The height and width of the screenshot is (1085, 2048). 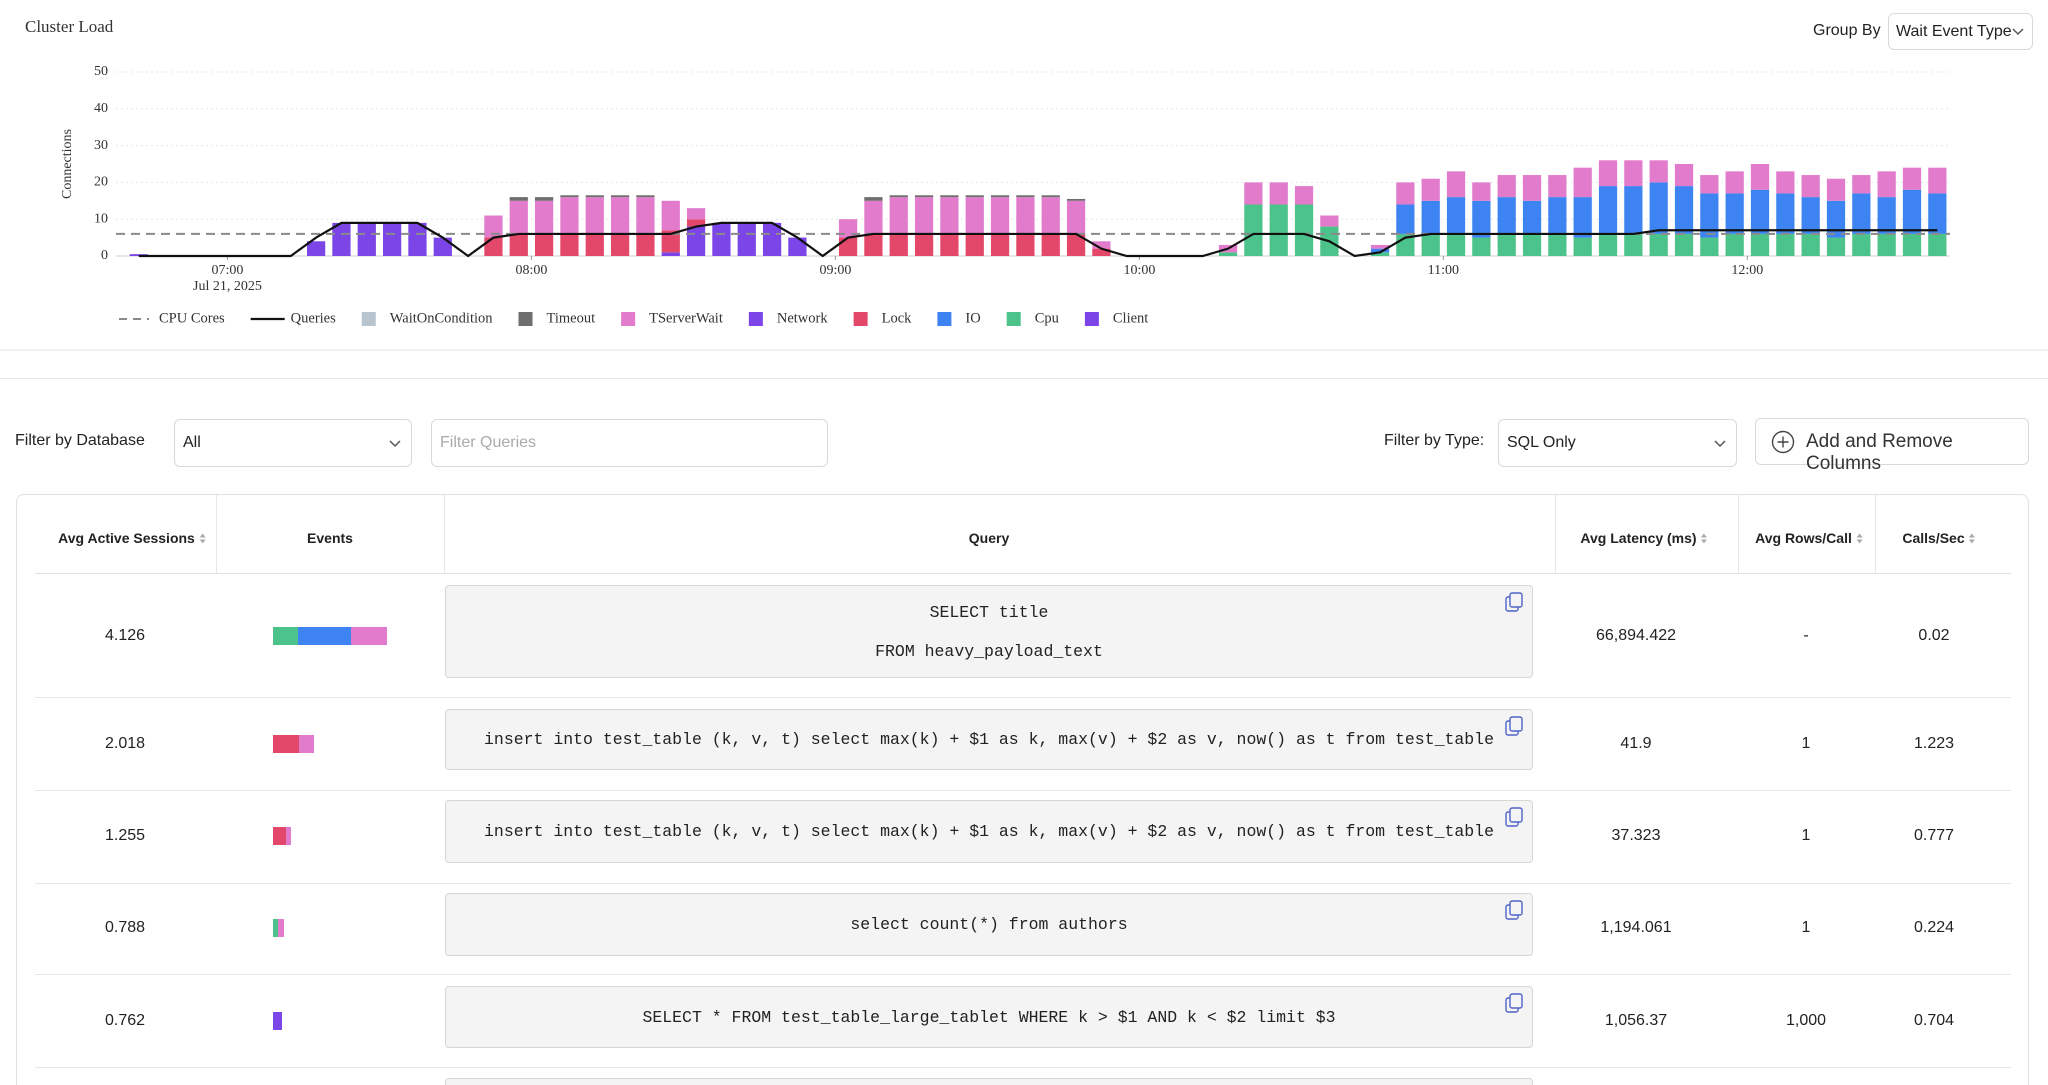 I want to click on y-tick-label: 40, so click(x=101, y=108).